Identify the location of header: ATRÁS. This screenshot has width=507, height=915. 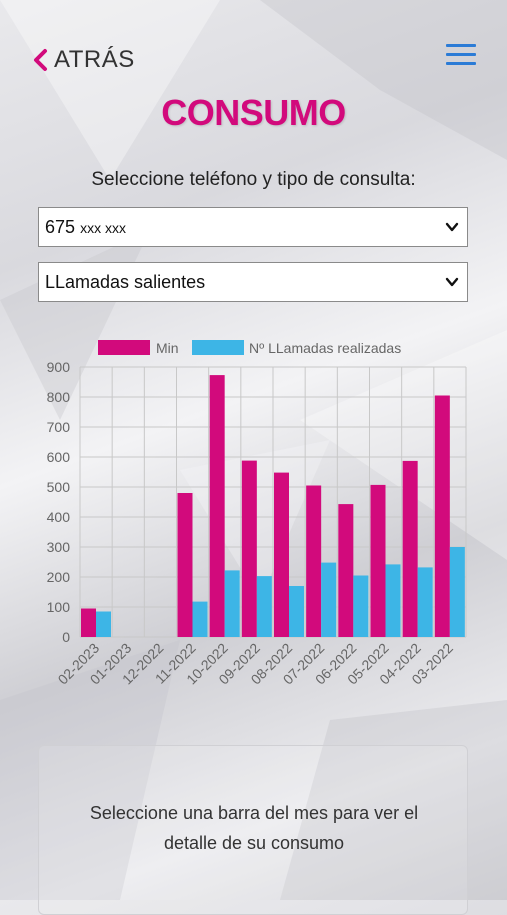
(253, 55).